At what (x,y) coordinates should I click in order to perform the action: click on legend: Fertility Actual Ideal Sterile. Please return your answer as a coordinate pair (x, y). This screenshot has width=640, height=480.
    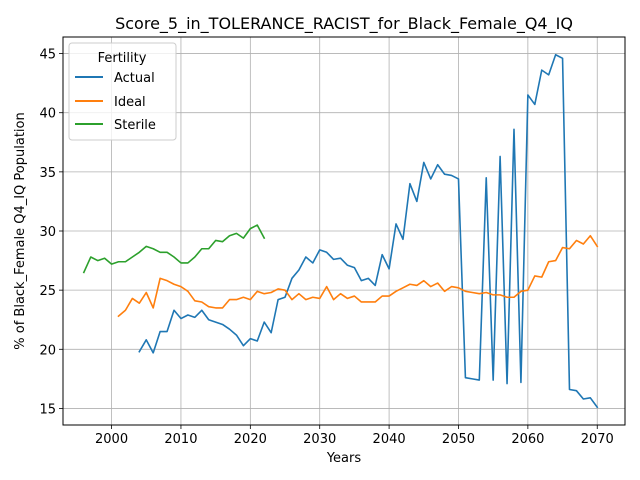
    Looking at the image, I should click on (122, 91).